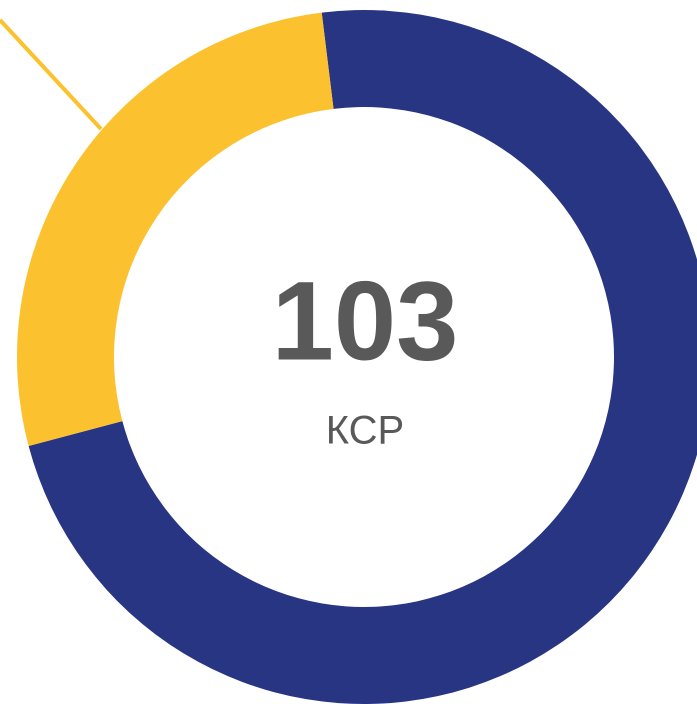 Image resolution: width=697 pixels, height=704 pixels. Describe the element at coordinates (51, 74) in the screenshot. I see `leader-line` at that location.